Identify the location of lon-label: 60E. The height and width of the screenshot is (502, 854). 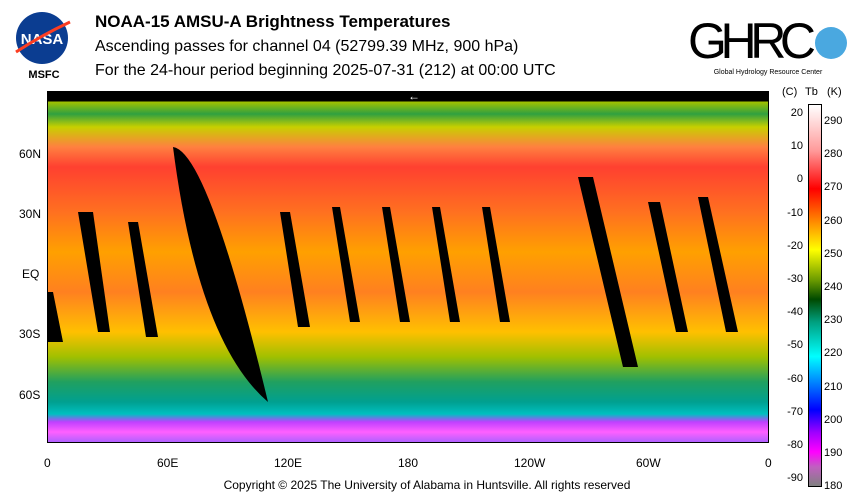
(168, 463).